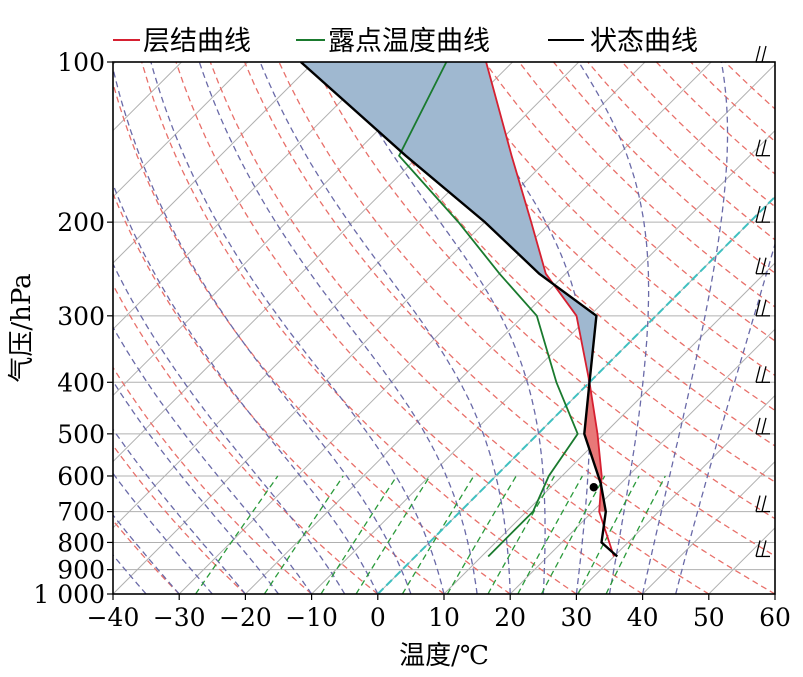 This screenshot has height=677, width=803. Describe the element at coordinates (81, 382) in the screenshot. I see `y-tick-label: 400` at that location.